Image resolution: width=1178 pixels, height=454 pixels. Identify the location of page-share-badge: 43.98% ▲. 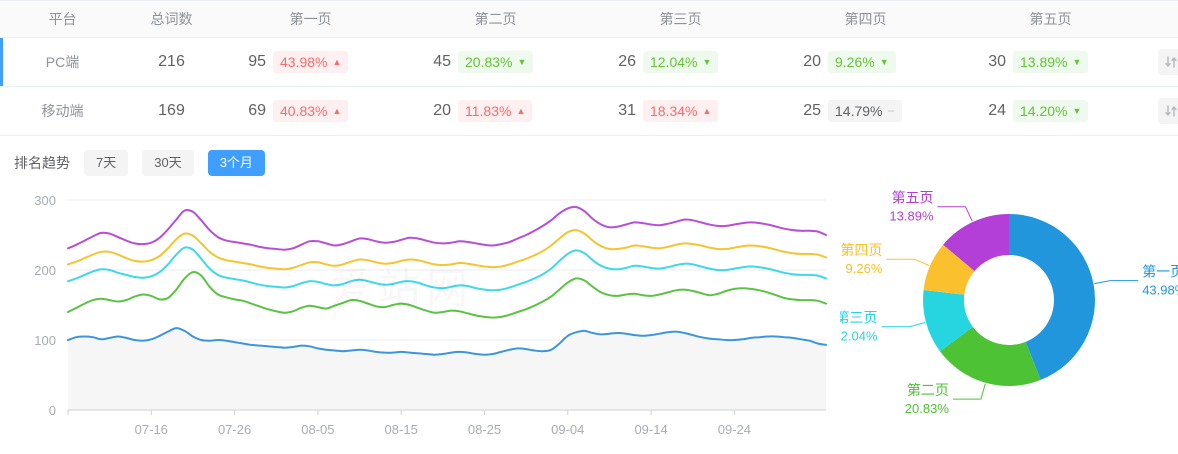
(311, 62).